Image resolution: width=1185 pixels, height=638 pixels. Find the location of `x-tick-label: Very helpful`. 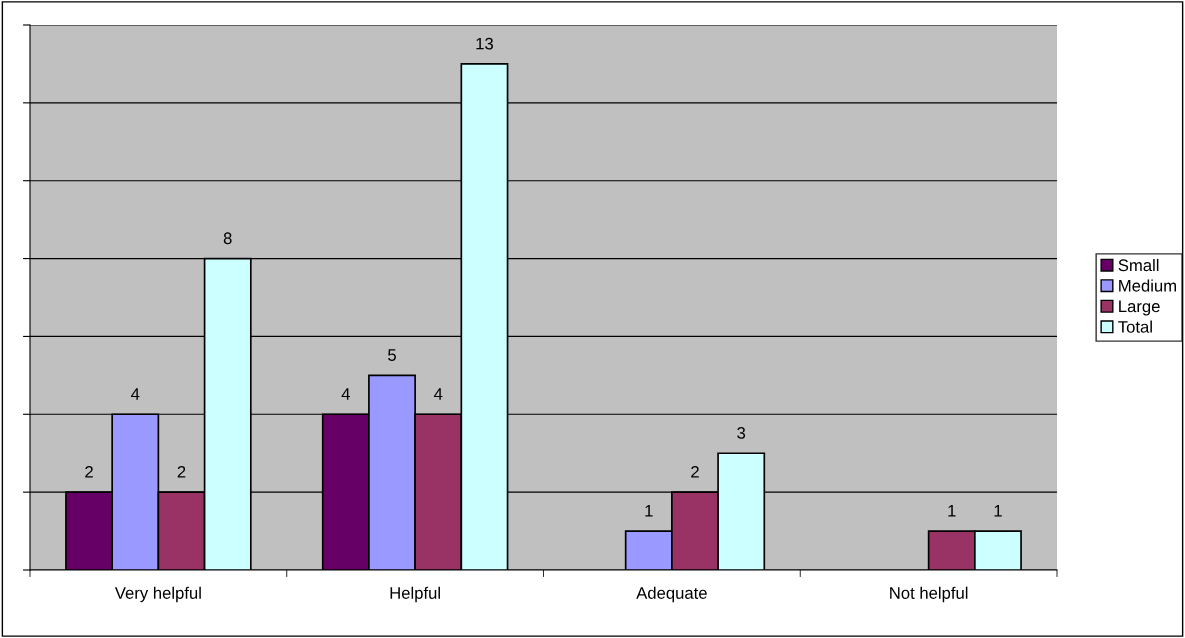

x-tick-label: Very helpful is located at coordinates (157, 594).